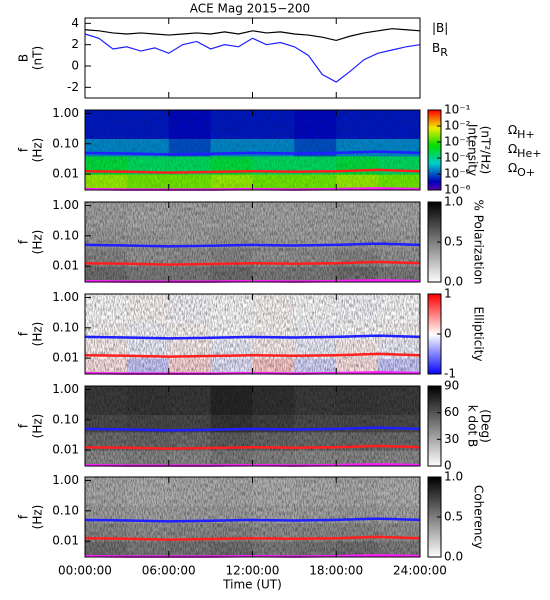 This screenshot has width=550, height=600. I want to click on x-tick-label: 18:00:00, so click(336, 571).